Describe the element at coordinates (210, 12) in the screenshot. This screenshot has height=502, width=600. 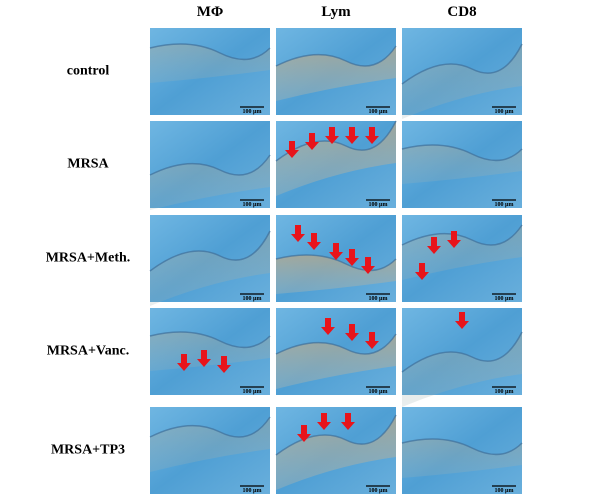
I see `column-header: MΦ` at that location.